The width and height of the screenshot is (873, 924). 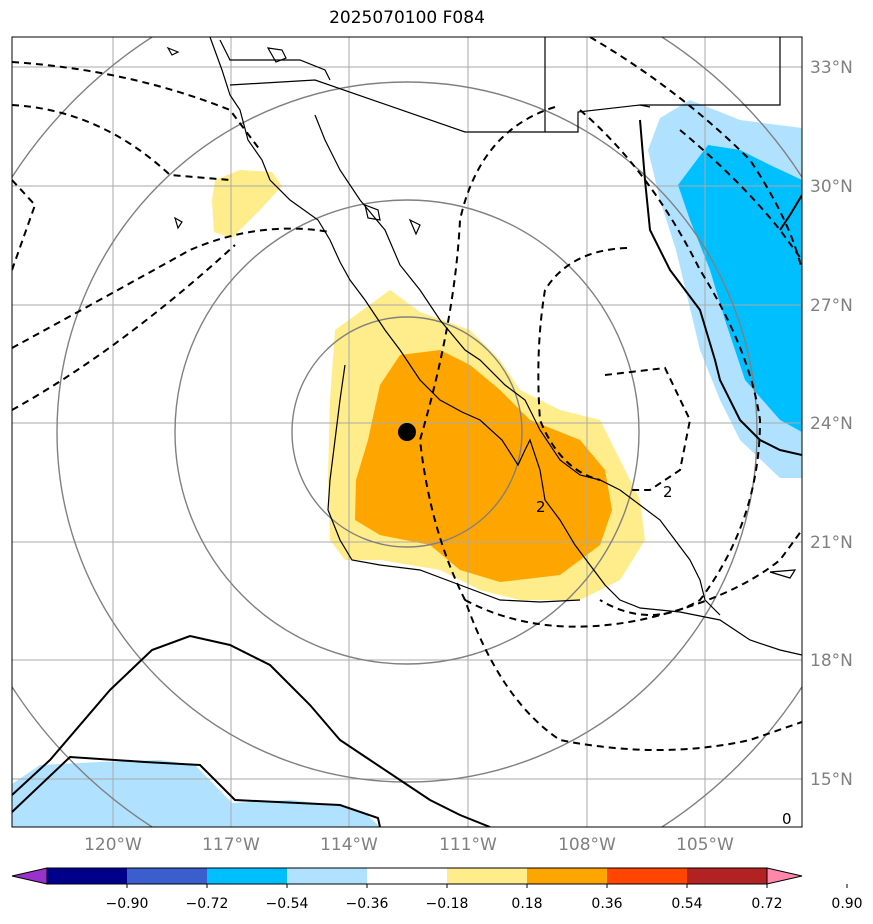 What do you see at coordinates (740, 288) in the screenshot?
I see `negative-anomaly-medium` at bounding box center [740, 288].